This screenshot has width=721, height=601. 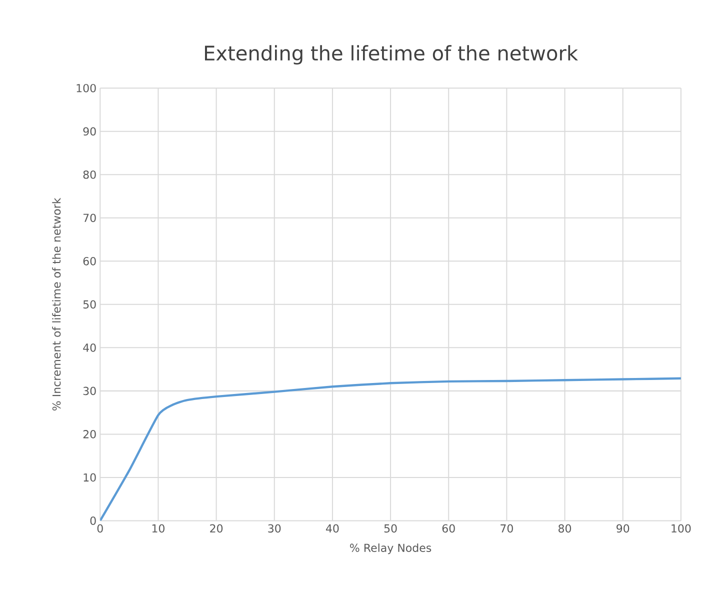 What do you see at coordinates (86, 88) in the screenshot?
I see `y-tick-label: 100` at bounding box center [86, 88].